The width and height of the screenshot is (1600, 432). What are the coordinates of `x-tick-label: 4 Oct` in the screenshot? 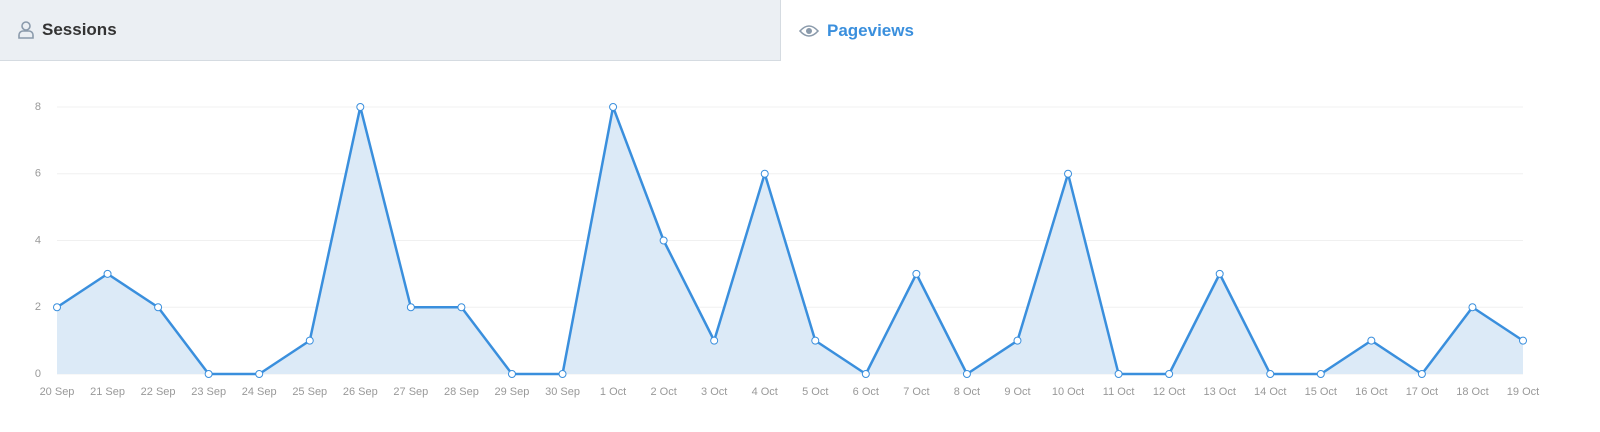 It's located at (765, 392).